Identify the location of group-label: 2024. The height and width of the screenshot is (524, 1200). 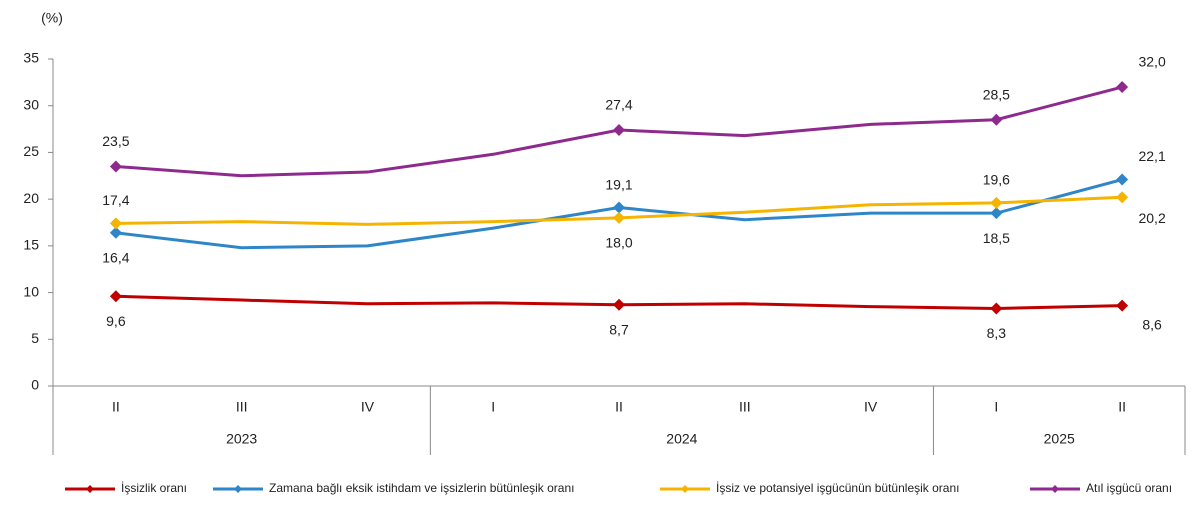
(681, 439).